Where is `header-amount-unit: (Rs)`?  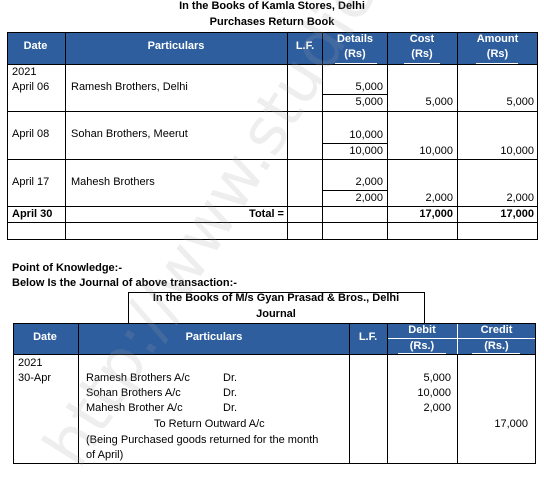 header-amount-unit: (Rs) is located at coordinates (497, 54).